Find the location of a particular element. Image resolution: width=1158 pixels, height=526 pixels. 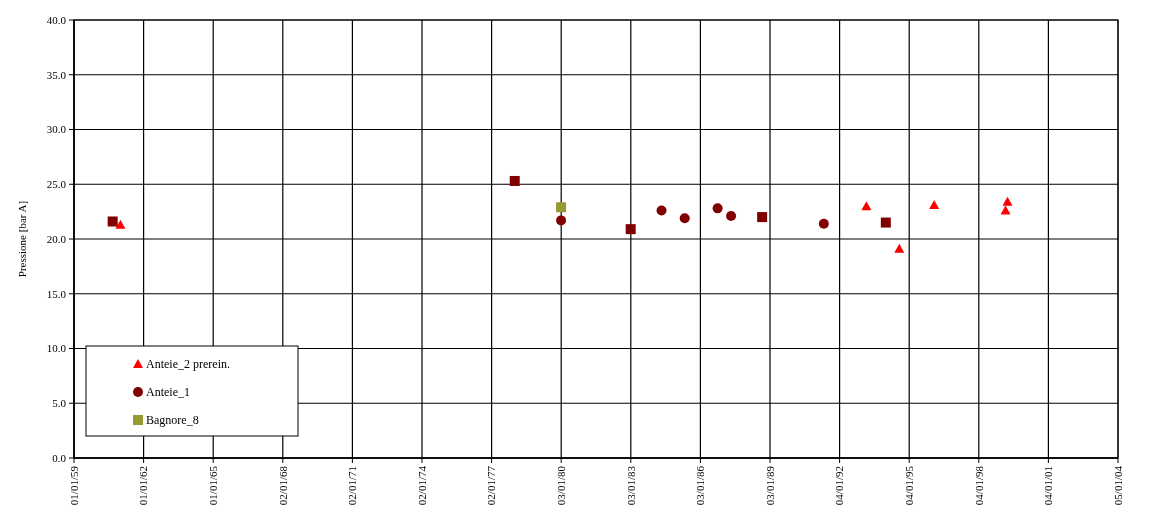

x-tick-label: 03/01/86 is located at coordinates (700, 485).